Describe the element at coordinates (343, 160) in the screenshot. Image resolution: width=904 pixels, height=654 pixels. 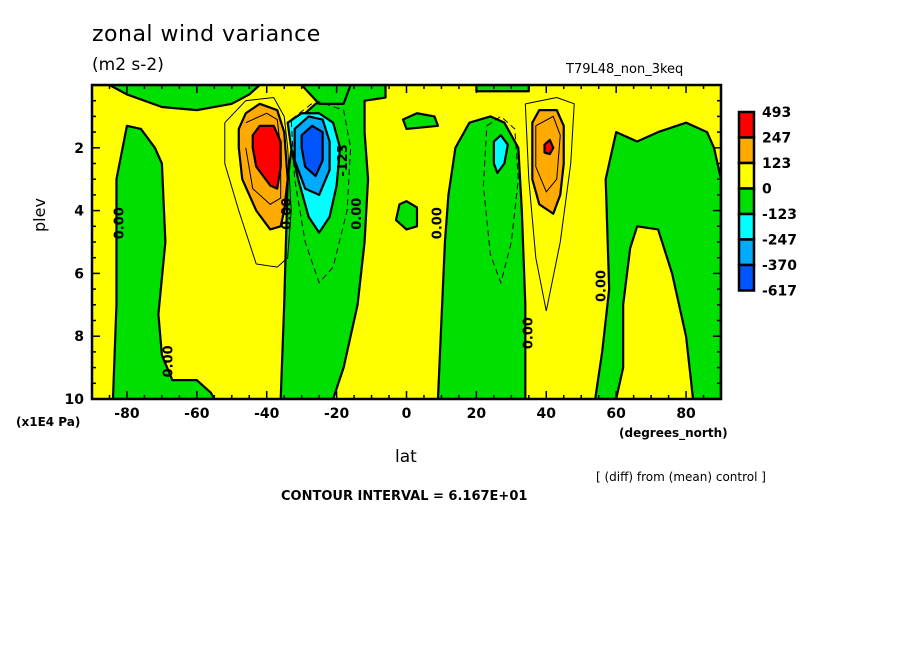
I see `contour-label: -123` at that location.